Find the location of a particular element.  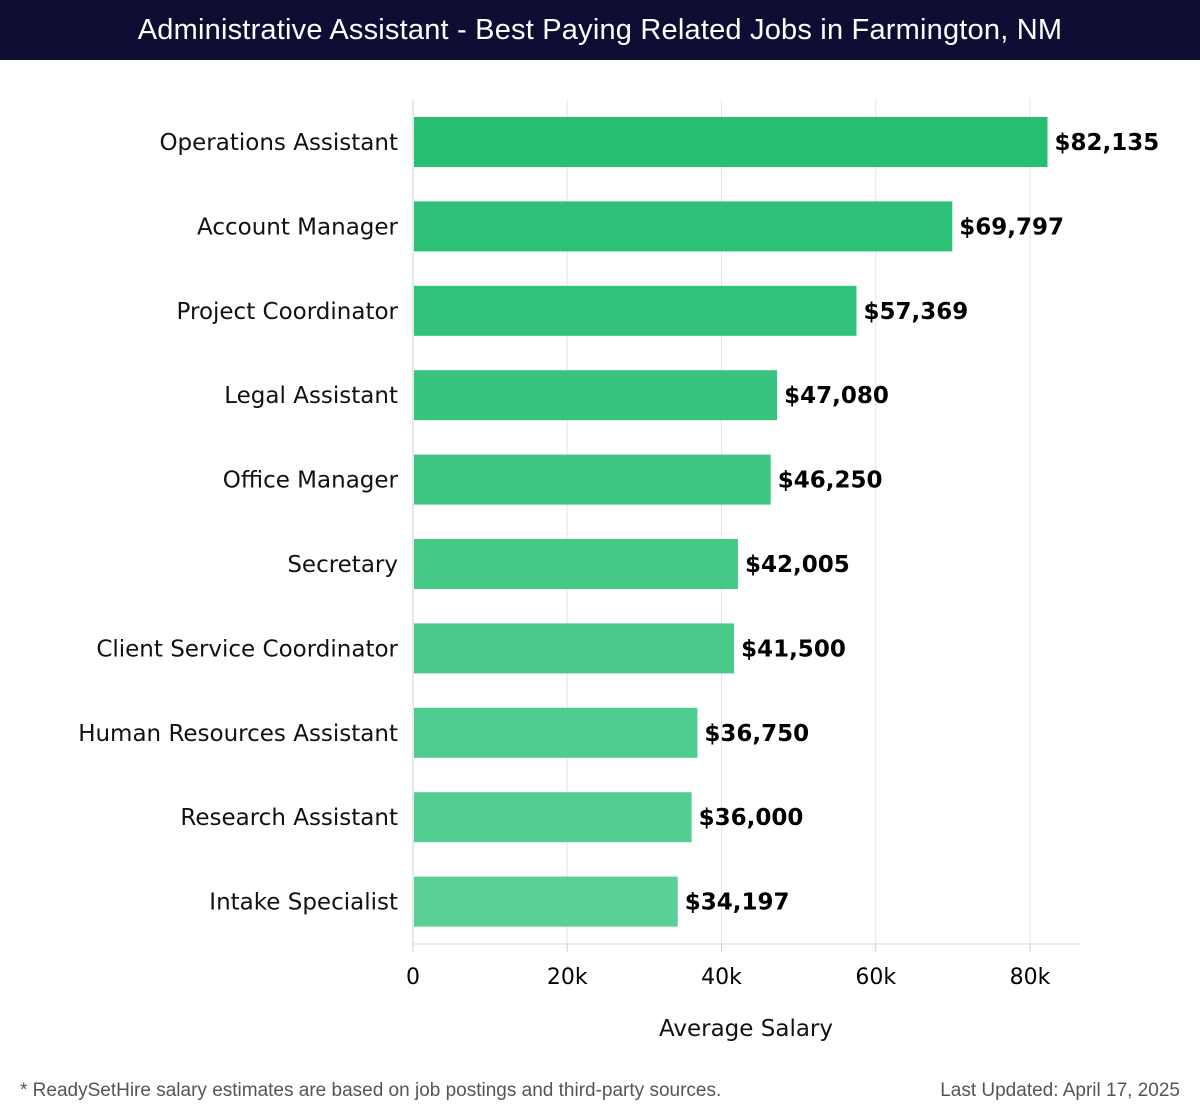

category-label-8: Research Assistant is located at coordinates (289, 818).